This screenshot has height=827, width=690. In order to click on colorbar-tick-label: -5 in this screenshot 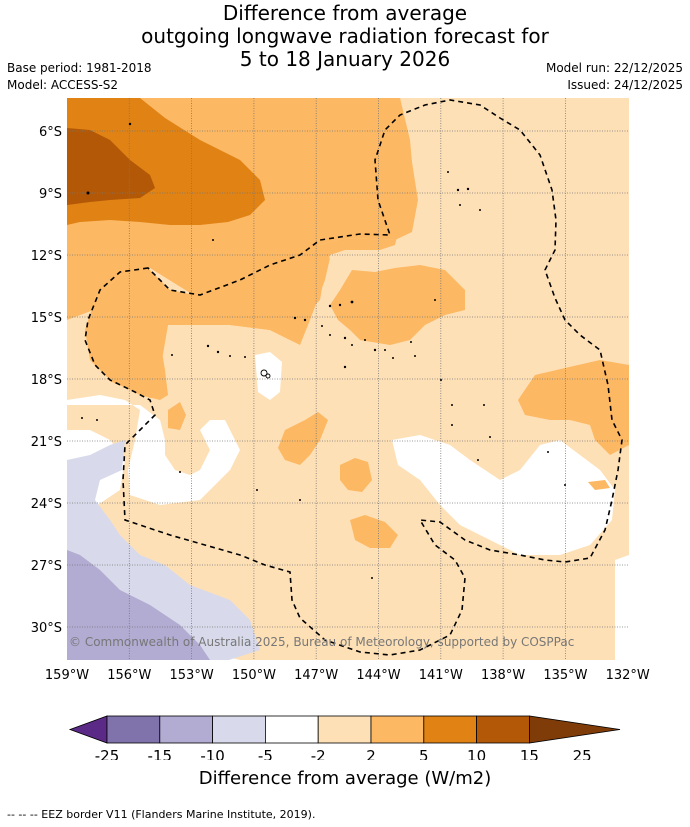, I will do `click(265, 753)`.